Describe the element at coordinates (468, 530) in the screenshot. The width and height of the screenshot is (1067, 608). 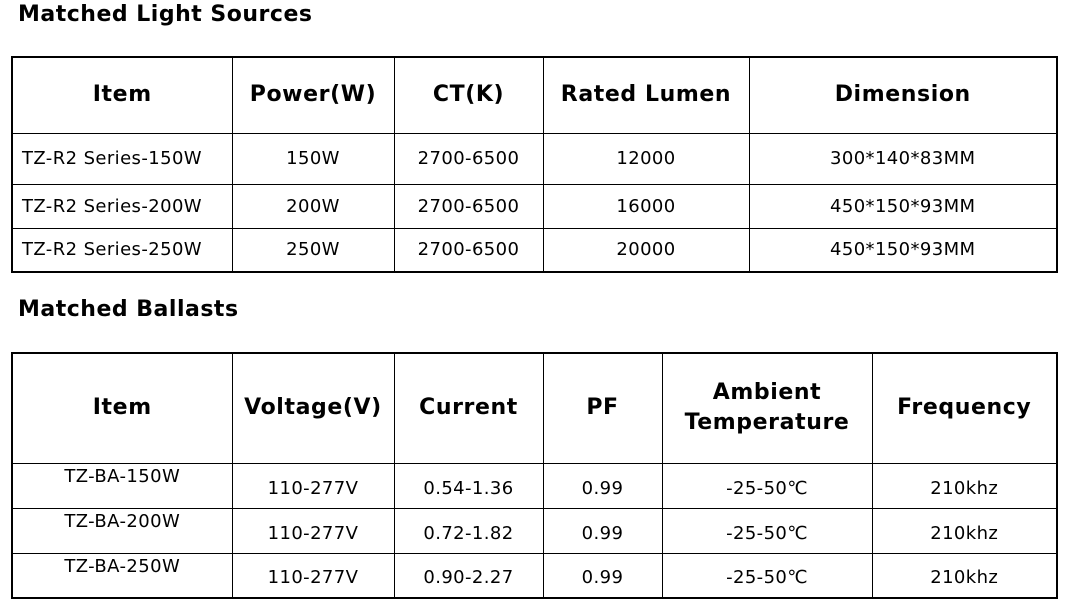
I see `current-cell: 0.72-1.82` at that location.